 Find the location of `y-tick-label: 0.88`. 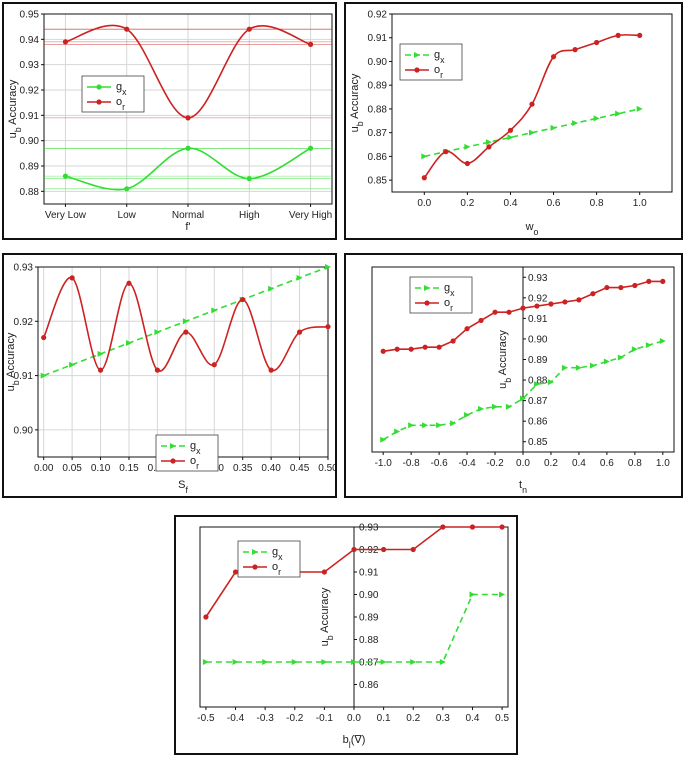

y-tick-label: 0.88 is located at coordinates (538, 381).